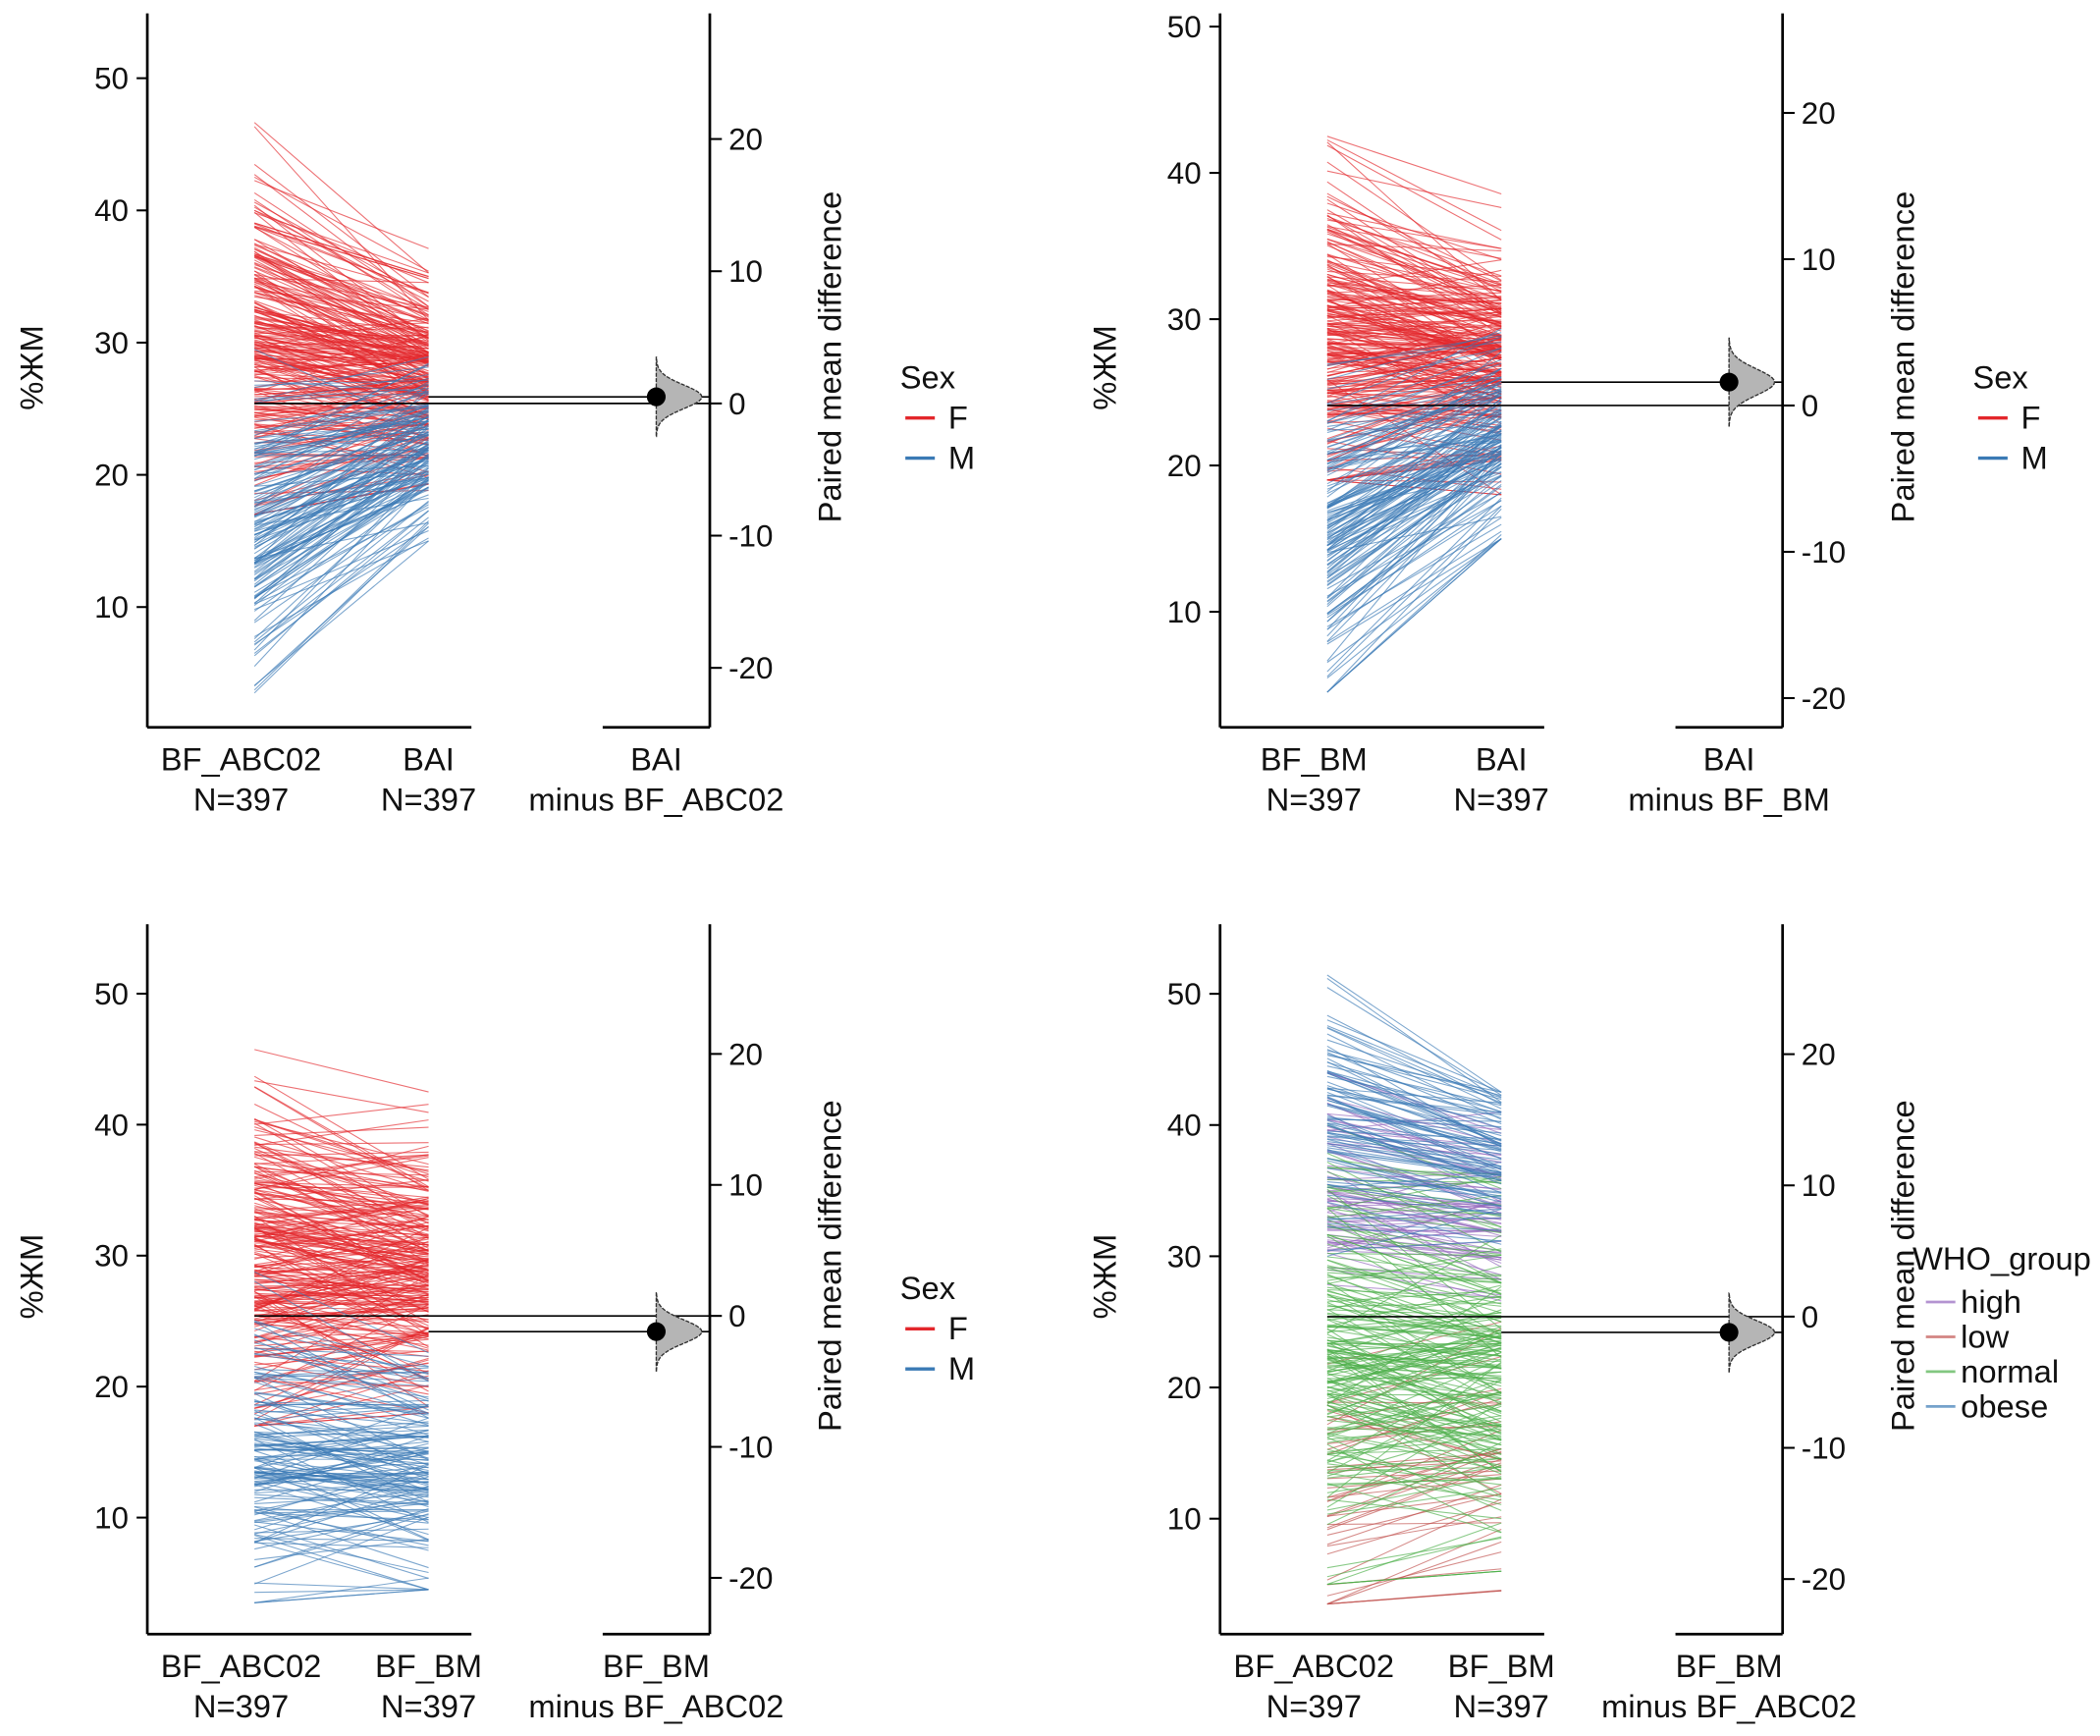  What do you see at coordinates (750, 668) in the screenshot?
I see `diff-tick-label: -20` at bounding box center [750, 668].